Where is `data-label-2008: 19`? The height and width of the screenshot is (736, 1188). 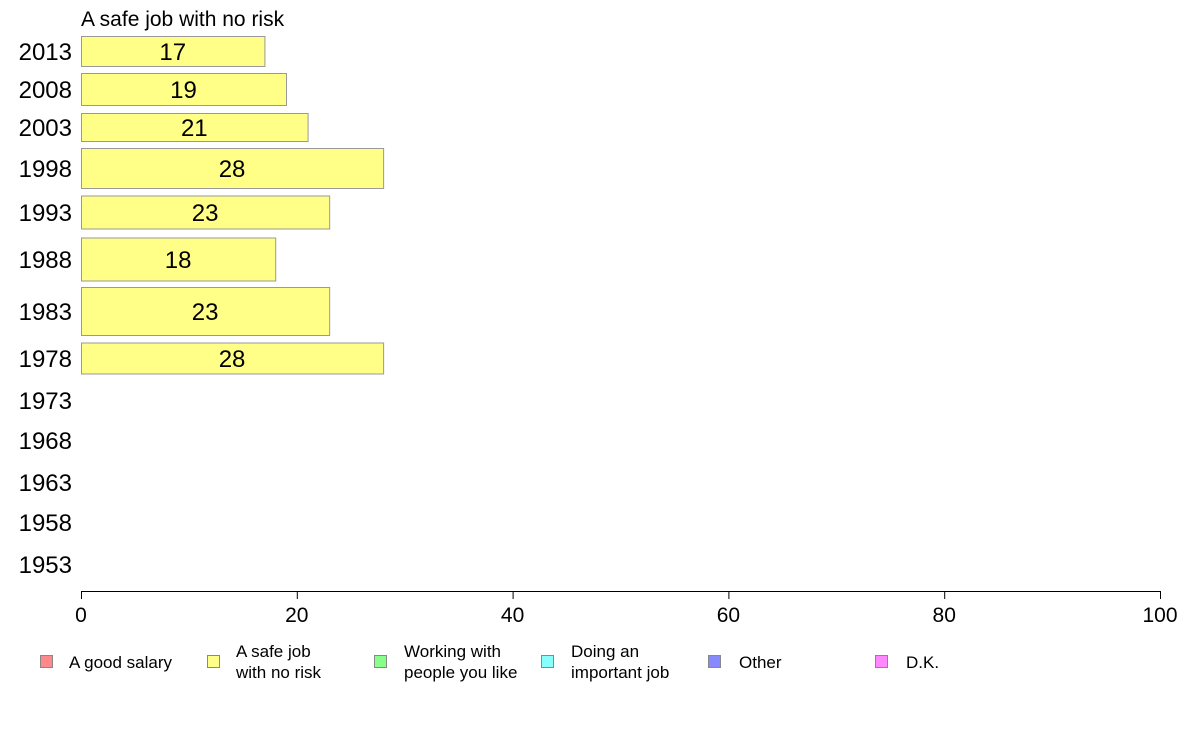 data-label-2008: 19 is located at coordinates (183, 90).